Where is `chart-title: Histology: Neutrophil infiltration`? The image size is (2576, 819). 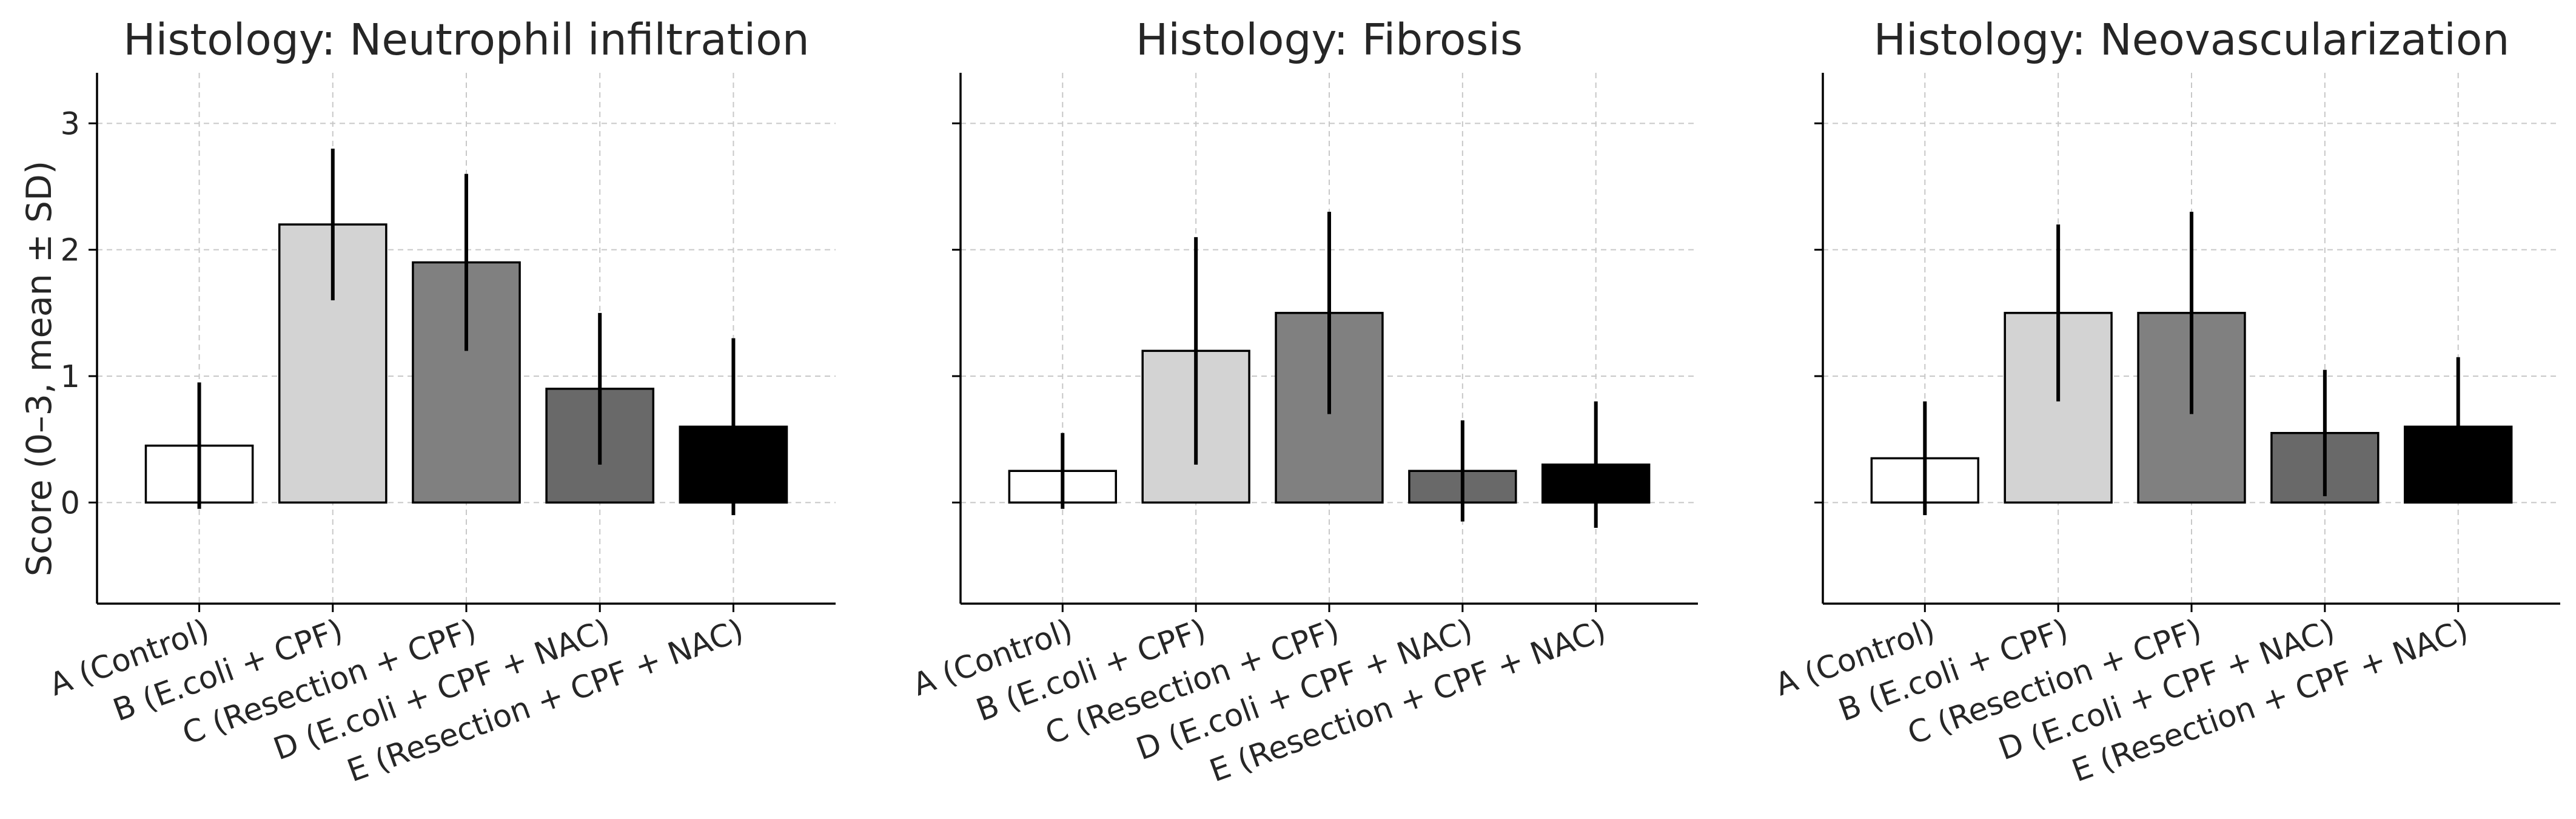
chart-title: Histology: Neutrophil infiltration is located at coordinates (466, 40).